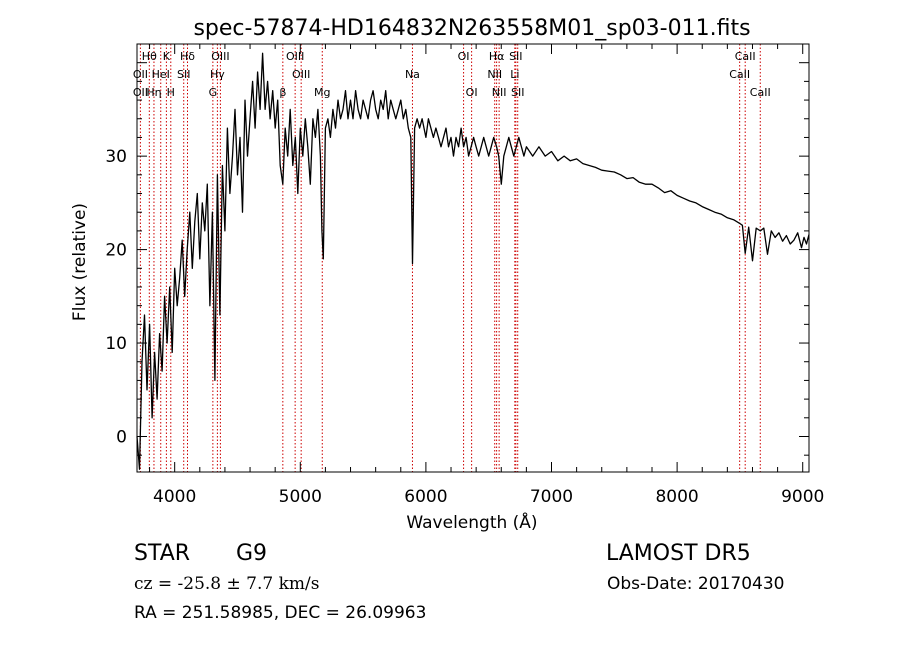 The image size is (900, 649). I want to click on y-tick-label: 0, so click(121, 437).